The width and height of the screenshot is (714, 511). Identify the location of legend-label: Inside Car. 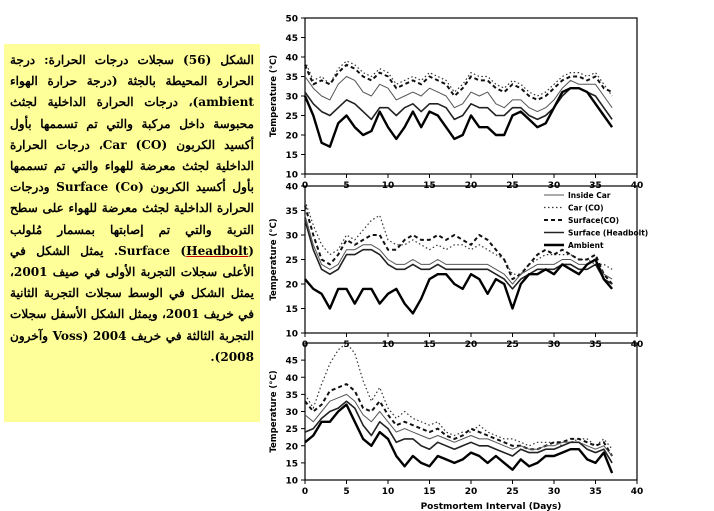
(589, 195).